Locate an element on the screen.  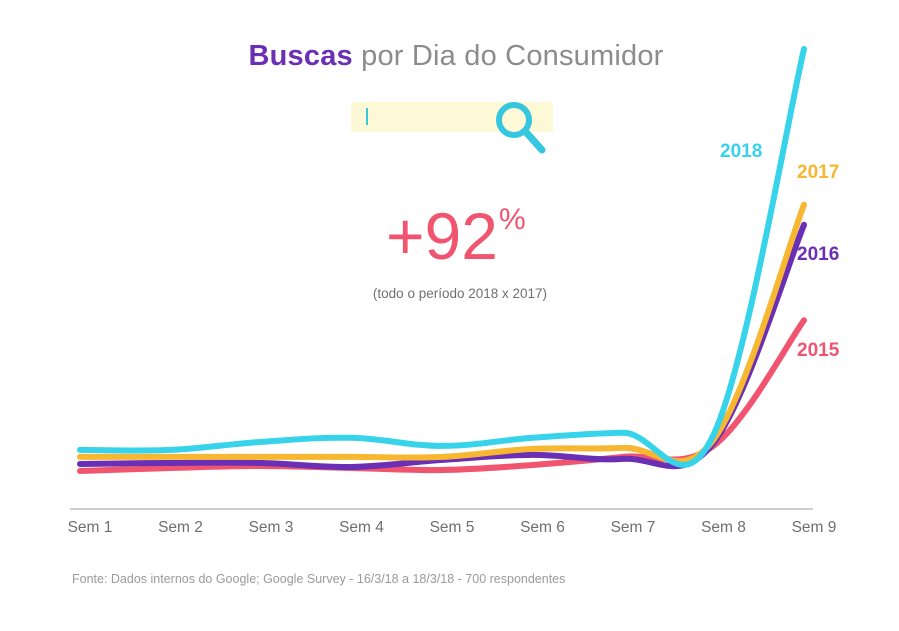
label-layer: 2015 2016 2017 2018 is located at coordinates (780, 251).